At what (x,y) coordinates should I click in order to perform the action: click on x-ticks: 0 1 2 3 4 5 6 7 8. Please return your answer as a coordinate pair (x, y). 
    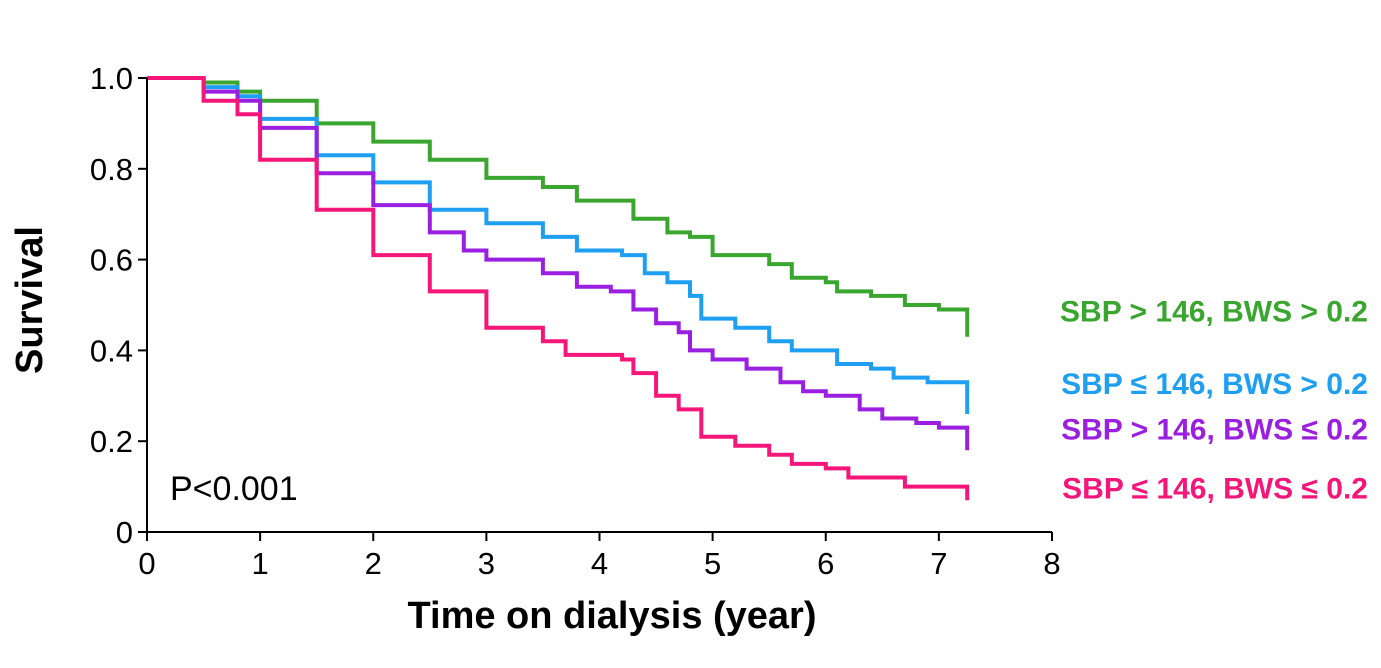
    Looking at the image, I should click on (599, 556).